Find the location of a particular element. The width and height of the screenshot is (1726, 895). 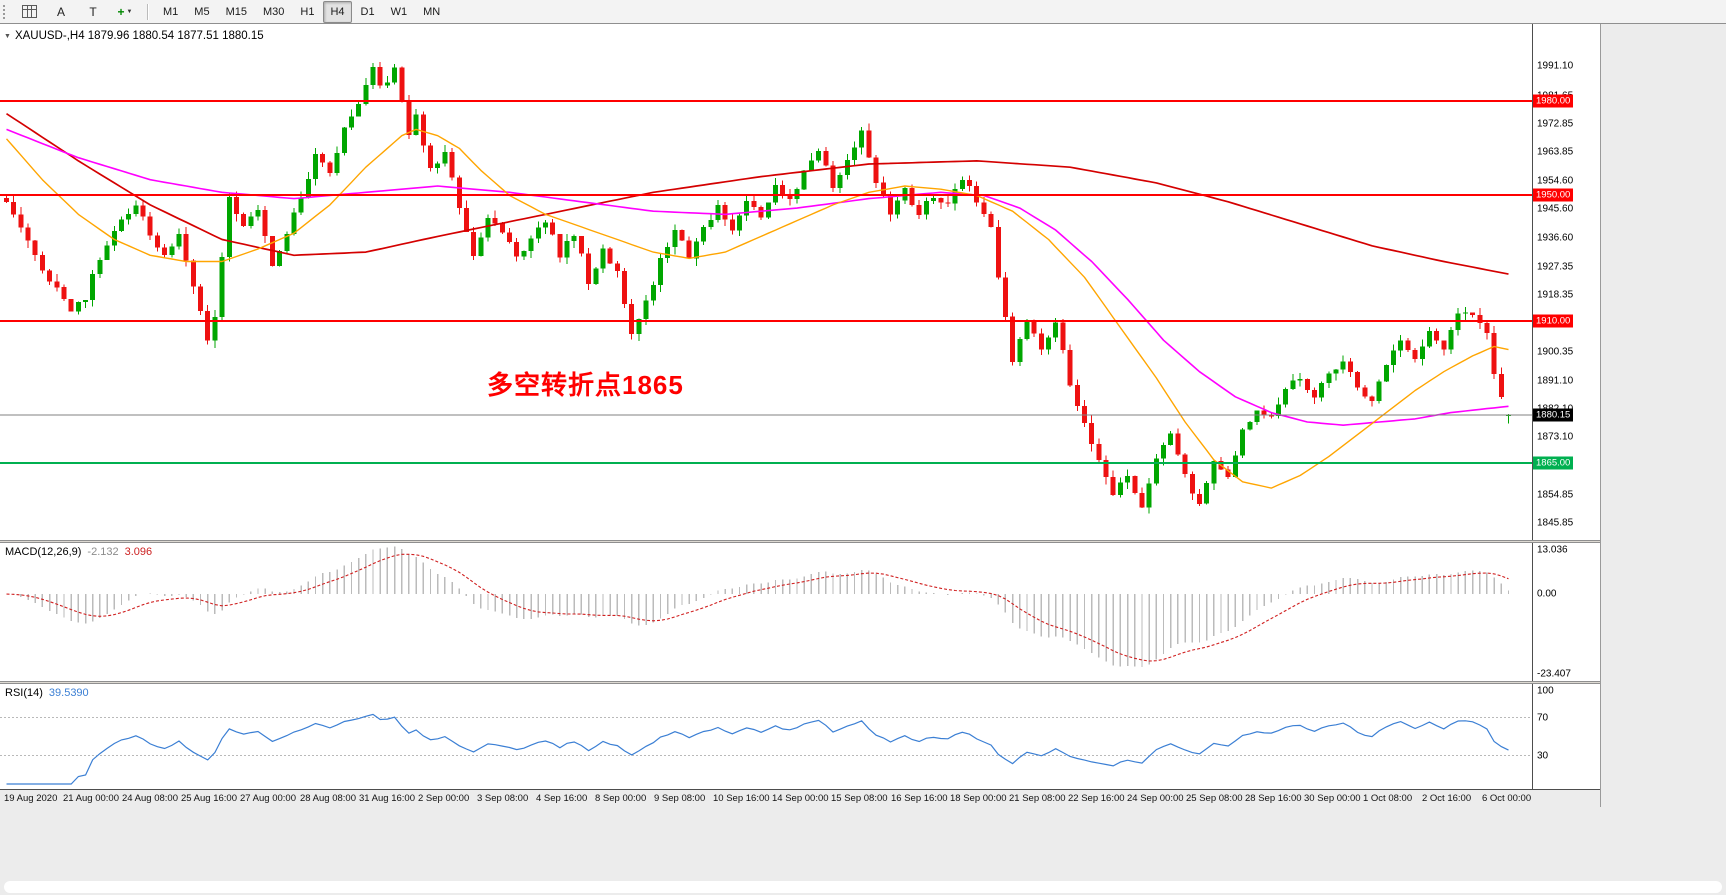

chart-window-button is located at coordinates (29, 12).